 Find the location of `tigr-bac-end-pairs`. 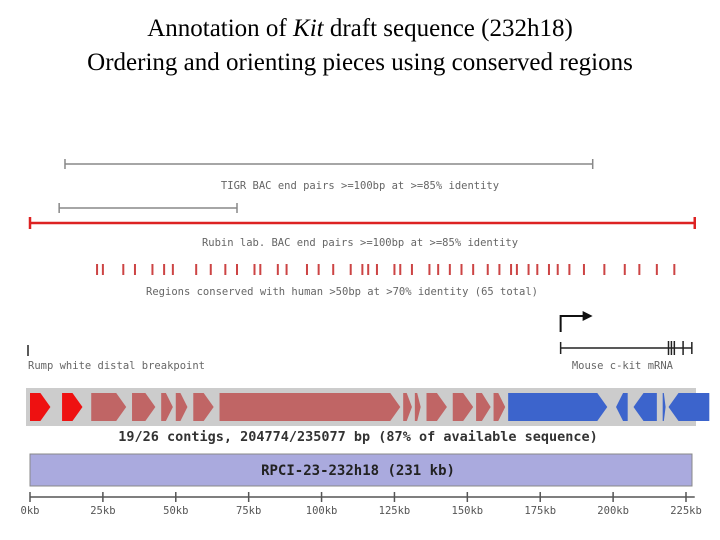

tigr-bac-end-pairs is located at coordinates (326, 186).